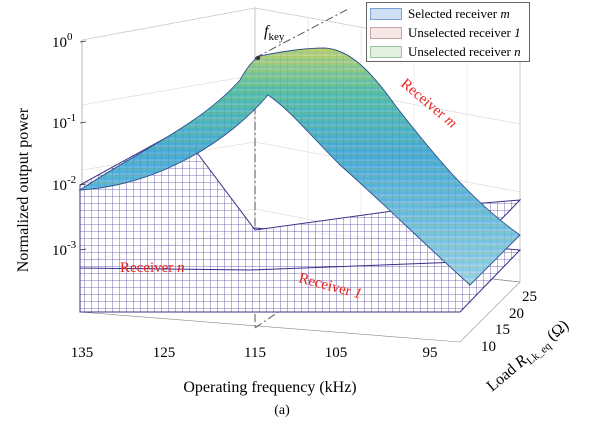 The height and width of the screenshot is (425, 612). I want to click on x-axis-ticks: 135 125 115 105 95, so click(254, 353).